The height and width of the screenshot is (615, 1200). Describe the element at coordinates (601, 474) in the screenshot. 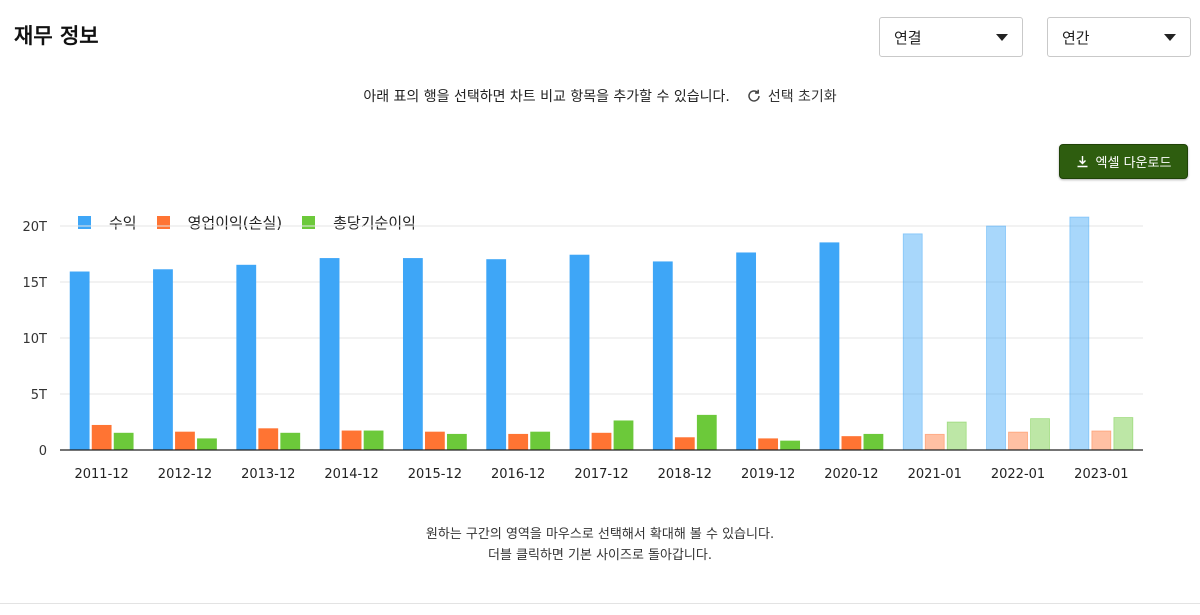

I see `x-tick-label: 2017-12` at that location.